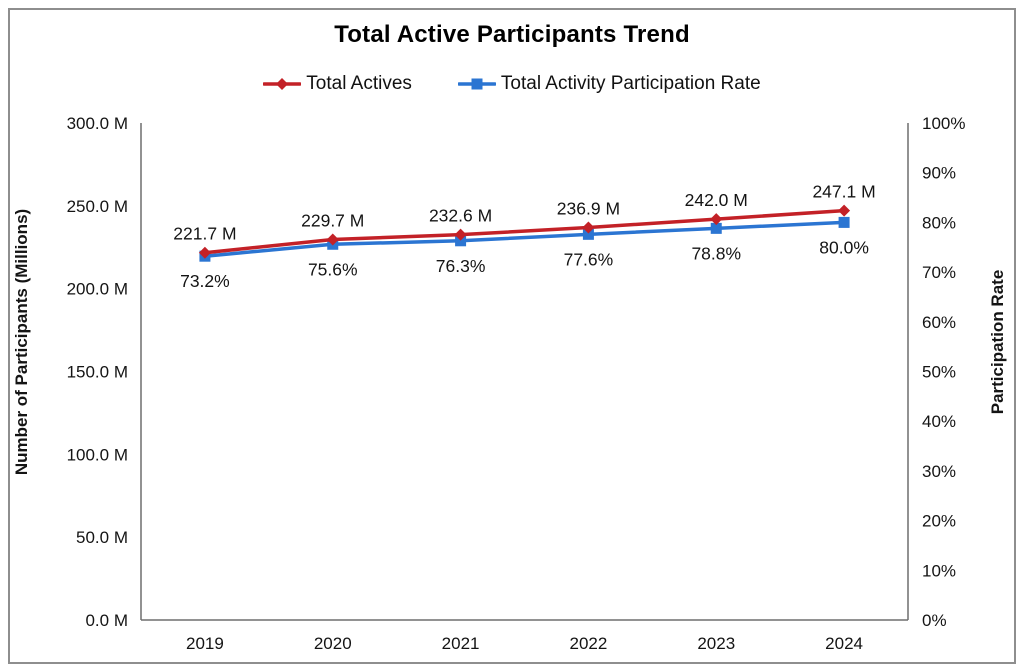  What do you see at coordinates (588, 209) in the screenshot?
I see `total-actives-data-label: 236.9 M` at bounding box center [588, 209].